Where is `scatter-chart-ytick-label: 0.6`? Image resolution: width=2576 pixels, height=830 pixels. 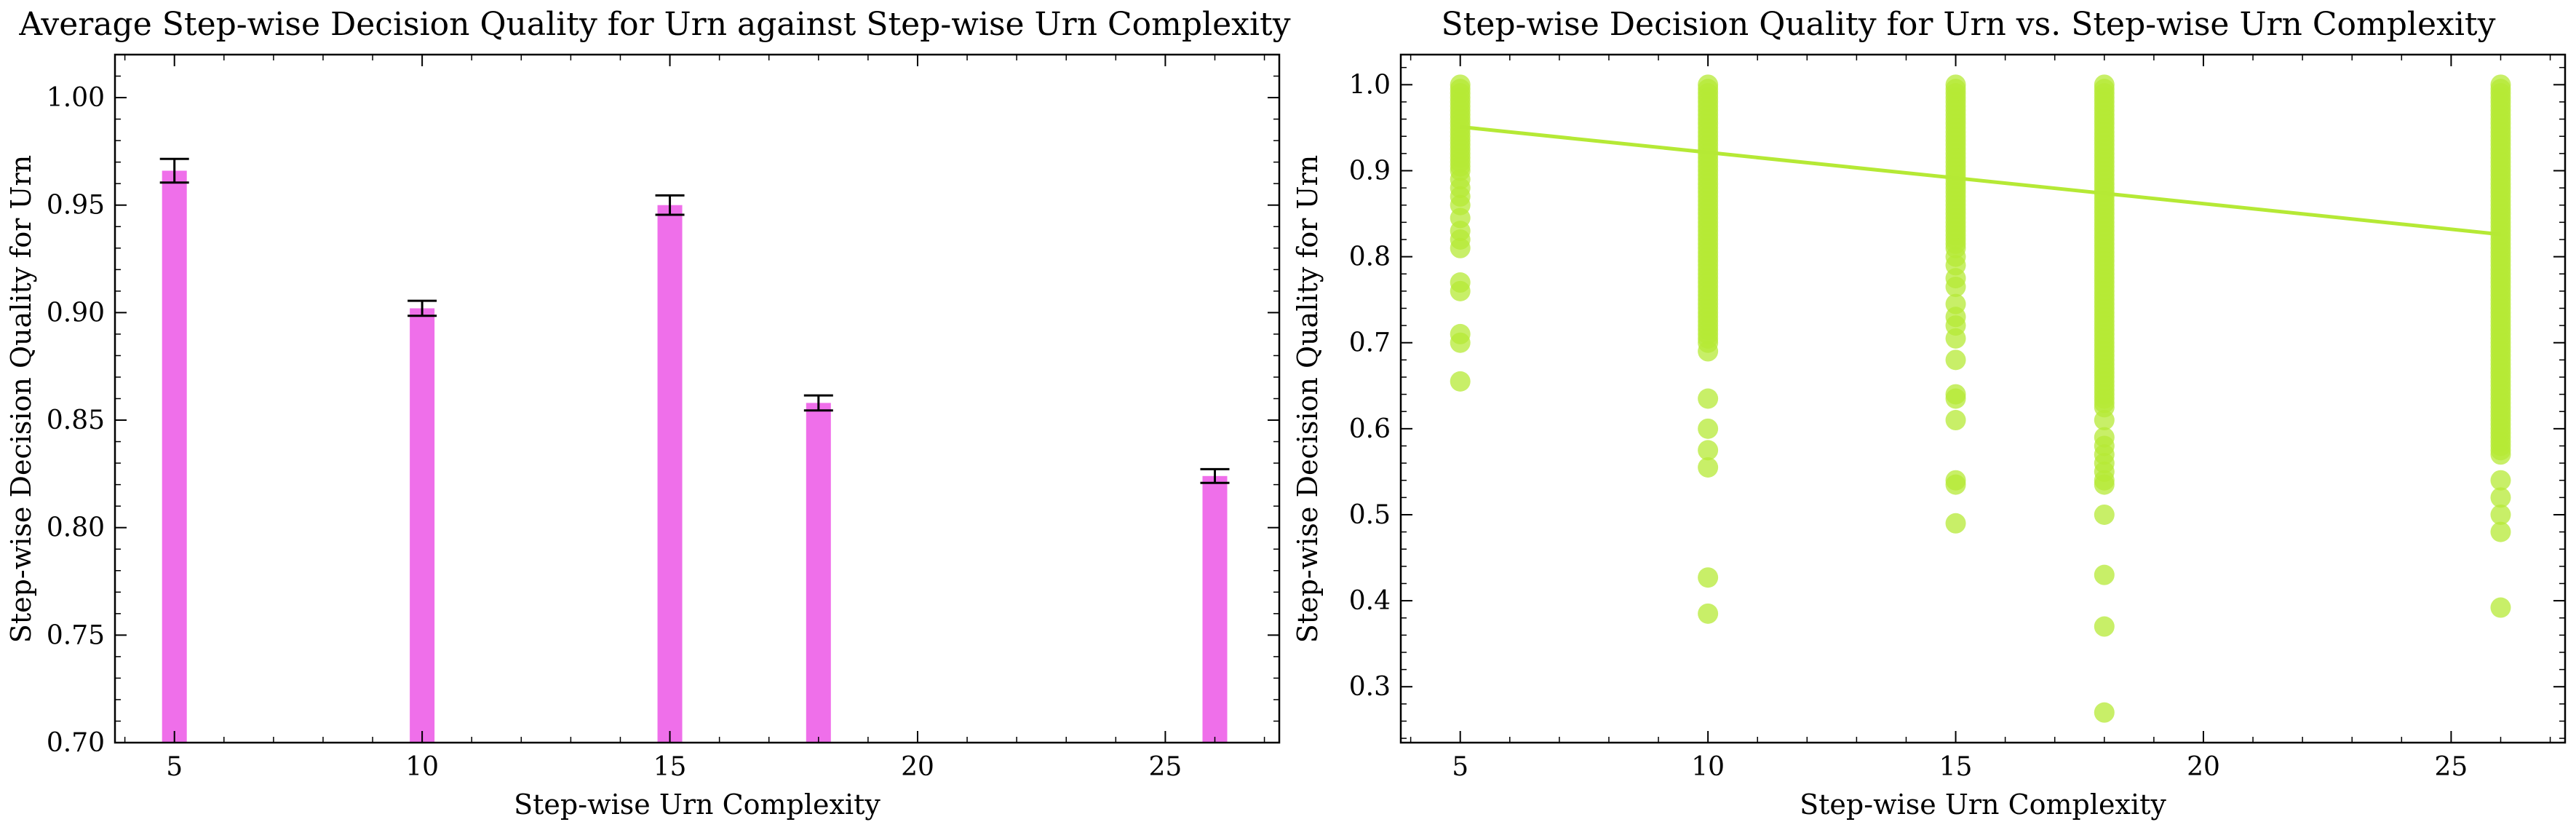
scatter-chart-ytick-label: 0.6 is located at coordinates (1370, 429).